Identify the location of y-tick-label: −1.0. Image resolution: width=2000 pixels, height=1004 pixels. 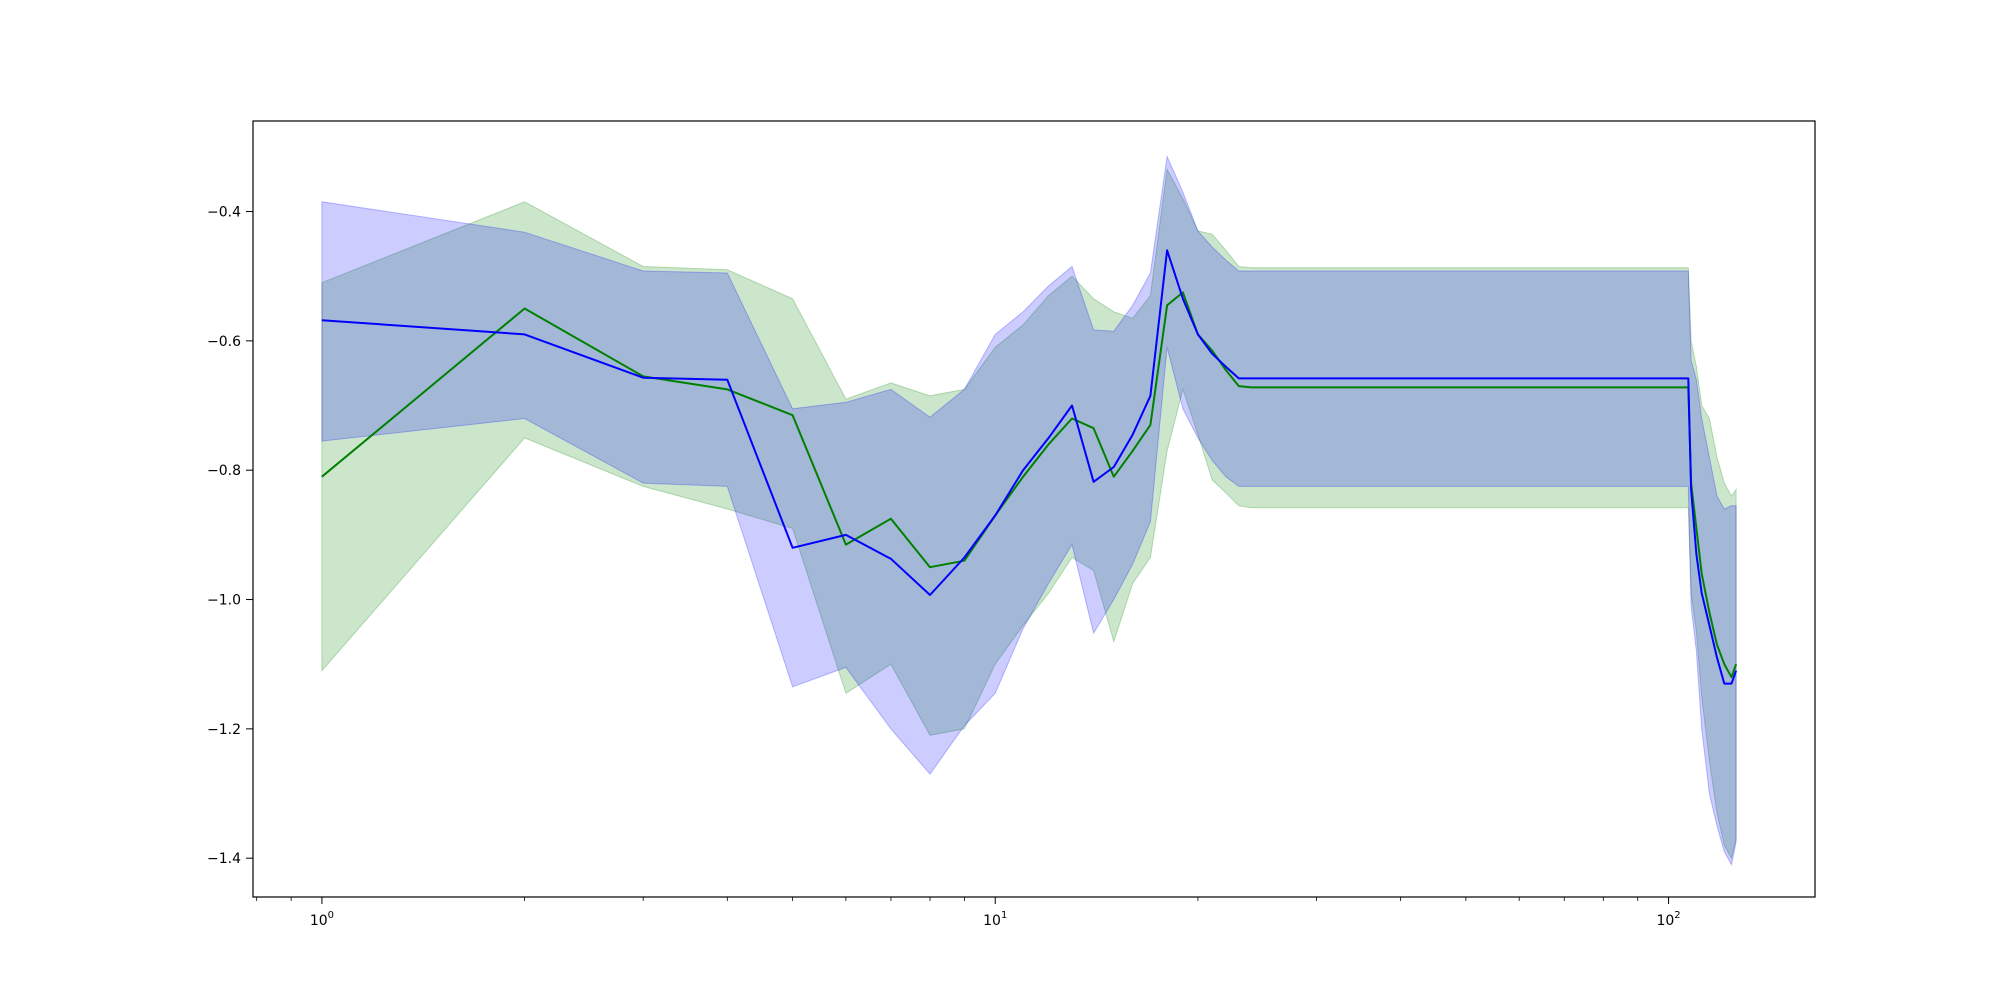
(224, 601).